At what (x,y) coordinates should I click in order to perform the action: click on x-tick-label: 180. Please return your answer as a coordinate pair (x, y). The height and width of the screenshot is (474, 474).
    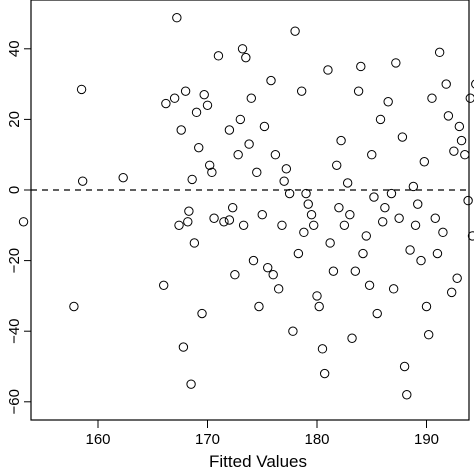
    Looking at the image, I should click on (316, 439).